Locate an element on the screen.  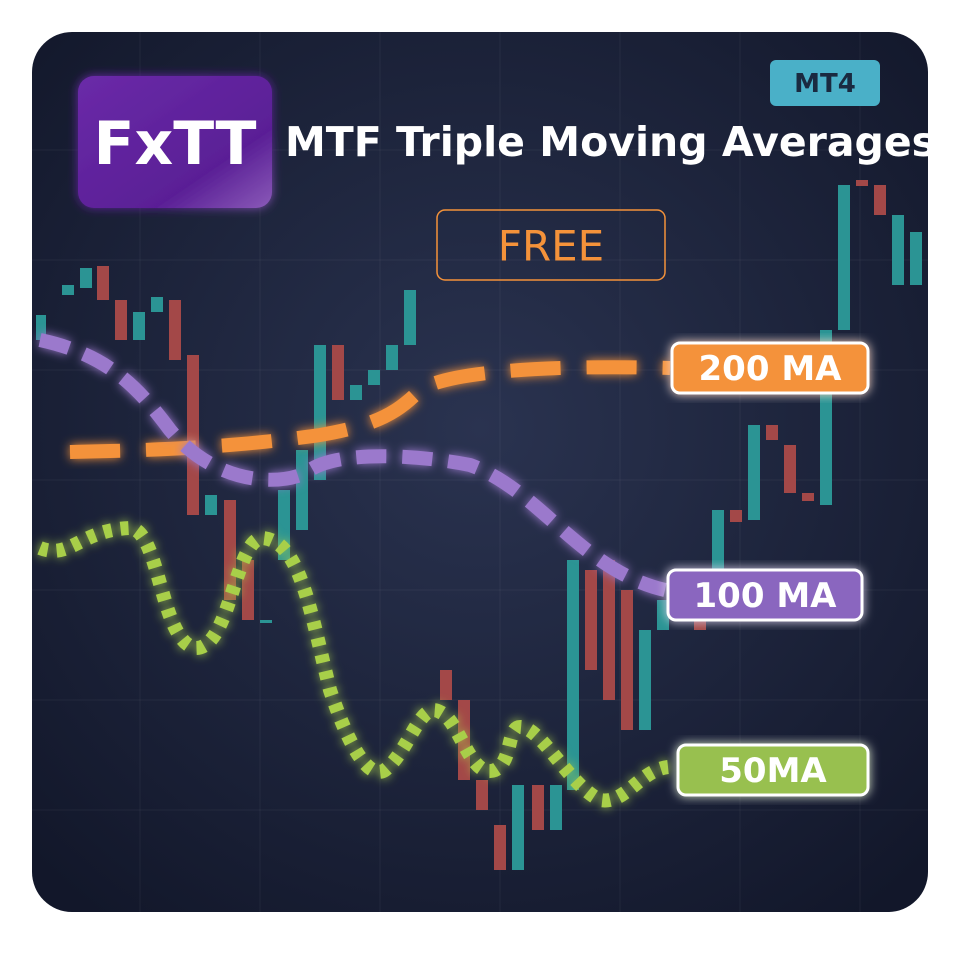
platform-badge-text: MT4 is located at coordinates (825, 84).